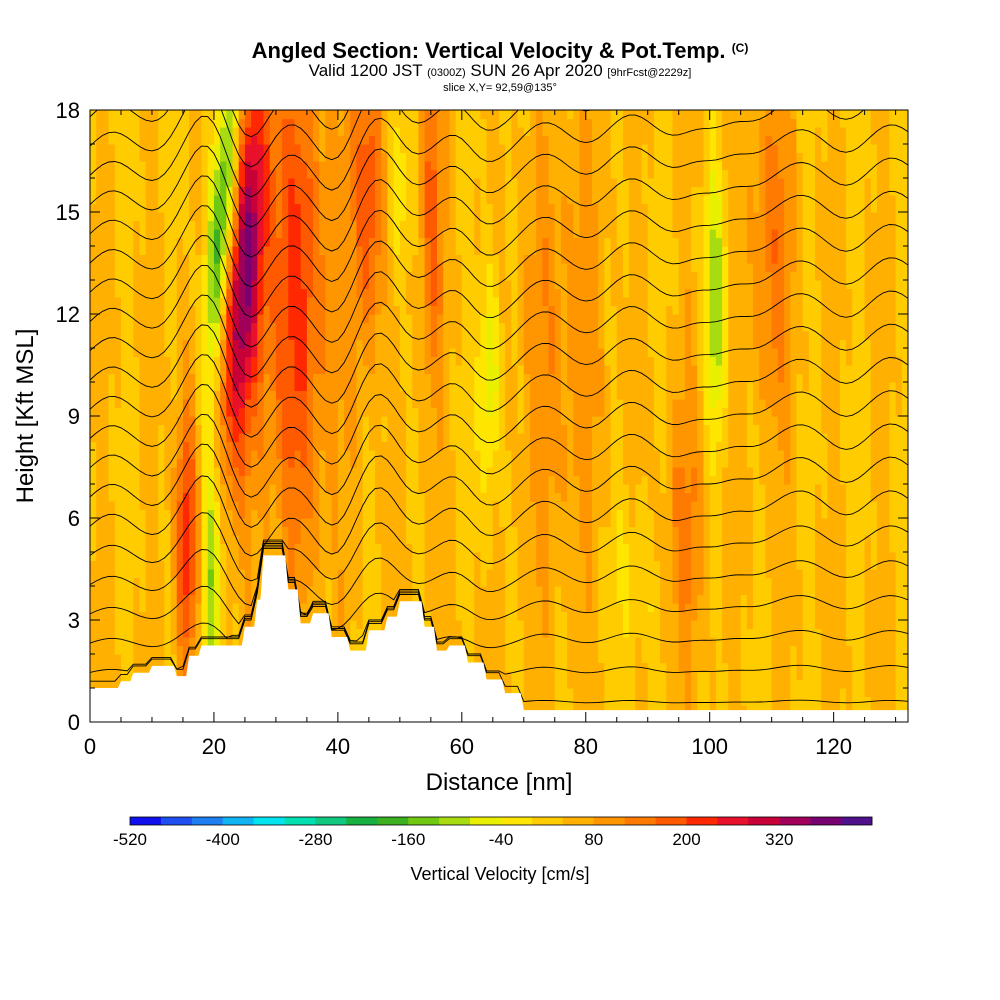  I want to click on forecast-info: [9hrFcst@2229z], so click(649, 73).